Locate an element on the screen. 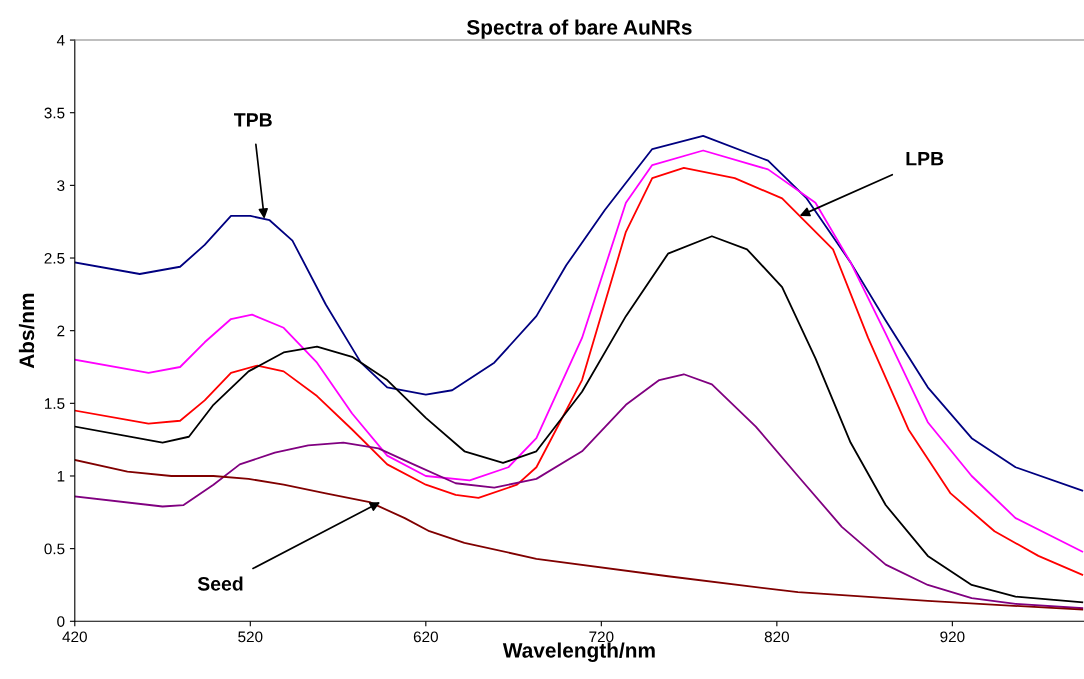 This screenshot has height=679, width=1084. y-tick-label: 0.5 is located at coordinates (54, 549).